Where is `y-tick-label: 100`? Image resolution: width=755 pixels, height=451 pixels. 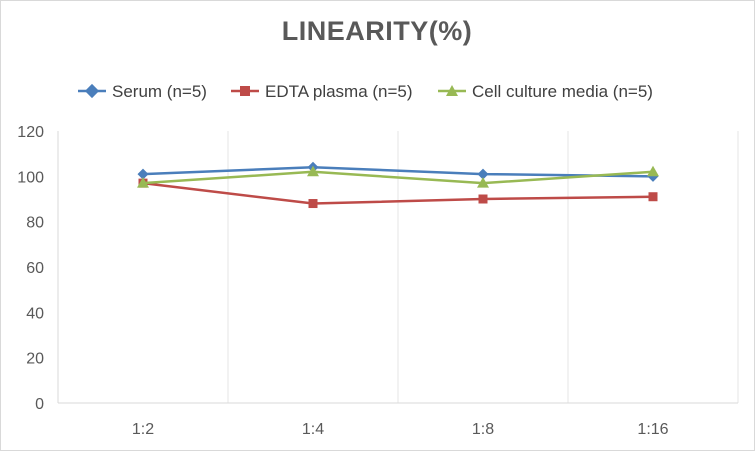
y-tick-label: 100 is located at coordinates (30, 177).